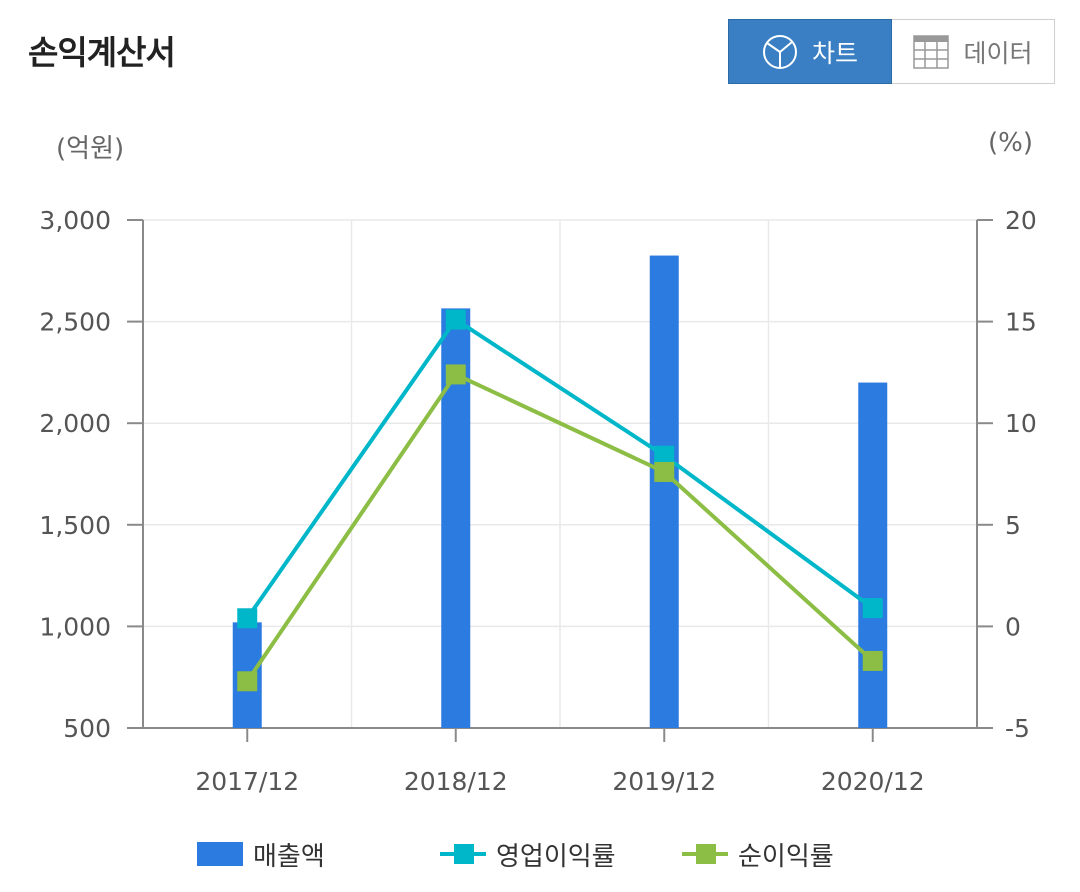  What do you see at coordinates (1021, 220) in the screenshot?
I see `y-right-tick-label: 20` at bounding box center [1021, 220].